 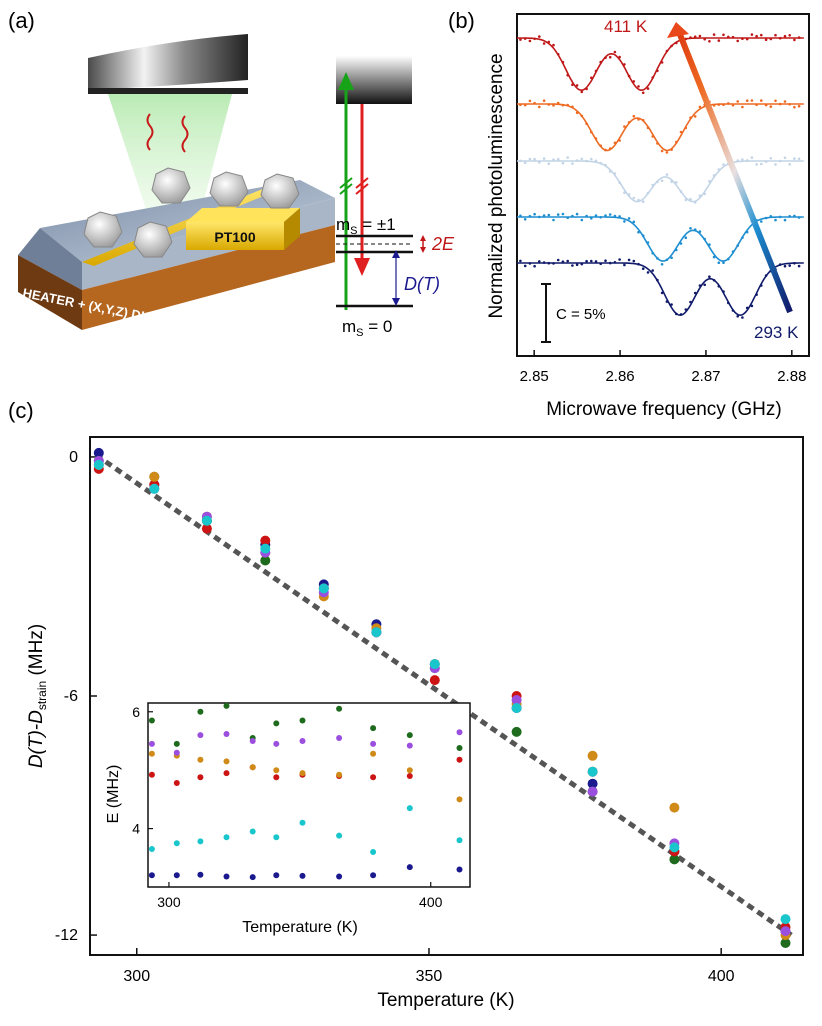 I want to click on temperature-arrow, so click(x=734, y=172).